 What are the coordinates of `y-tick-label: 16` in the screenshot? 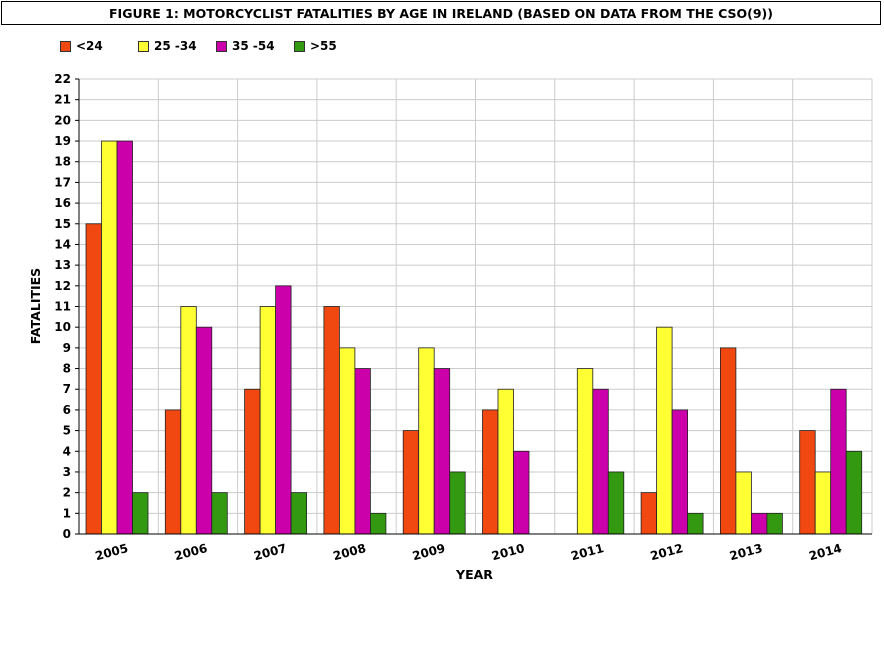 It's located at (62, 203).